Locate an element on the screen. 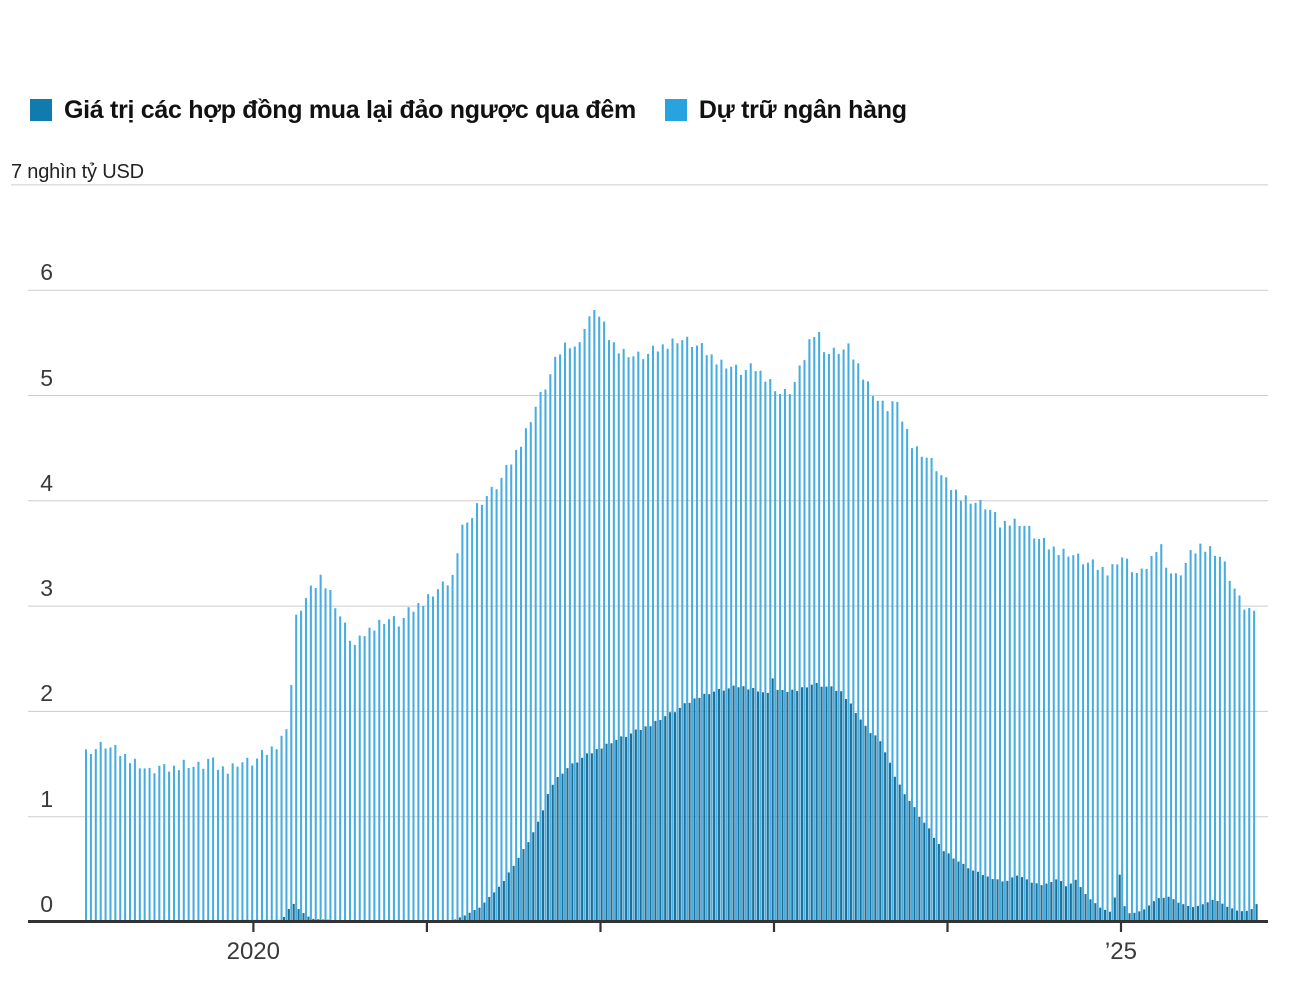 This screenshot has height=986, width=1316. legend-label-bank-reserves: Dự trữ ngân hàng is located at coordinates (802, 110).